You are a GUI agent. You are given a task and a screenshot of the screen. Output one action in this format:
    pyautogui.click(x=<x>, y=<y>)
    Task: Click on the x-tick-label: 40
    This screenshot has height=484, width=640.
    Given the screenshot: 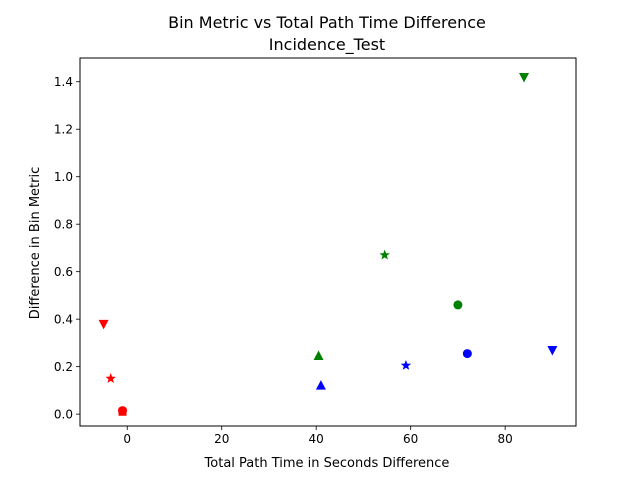 What is the action you would take?
    pyautogui.click(x=316, y=439)
    